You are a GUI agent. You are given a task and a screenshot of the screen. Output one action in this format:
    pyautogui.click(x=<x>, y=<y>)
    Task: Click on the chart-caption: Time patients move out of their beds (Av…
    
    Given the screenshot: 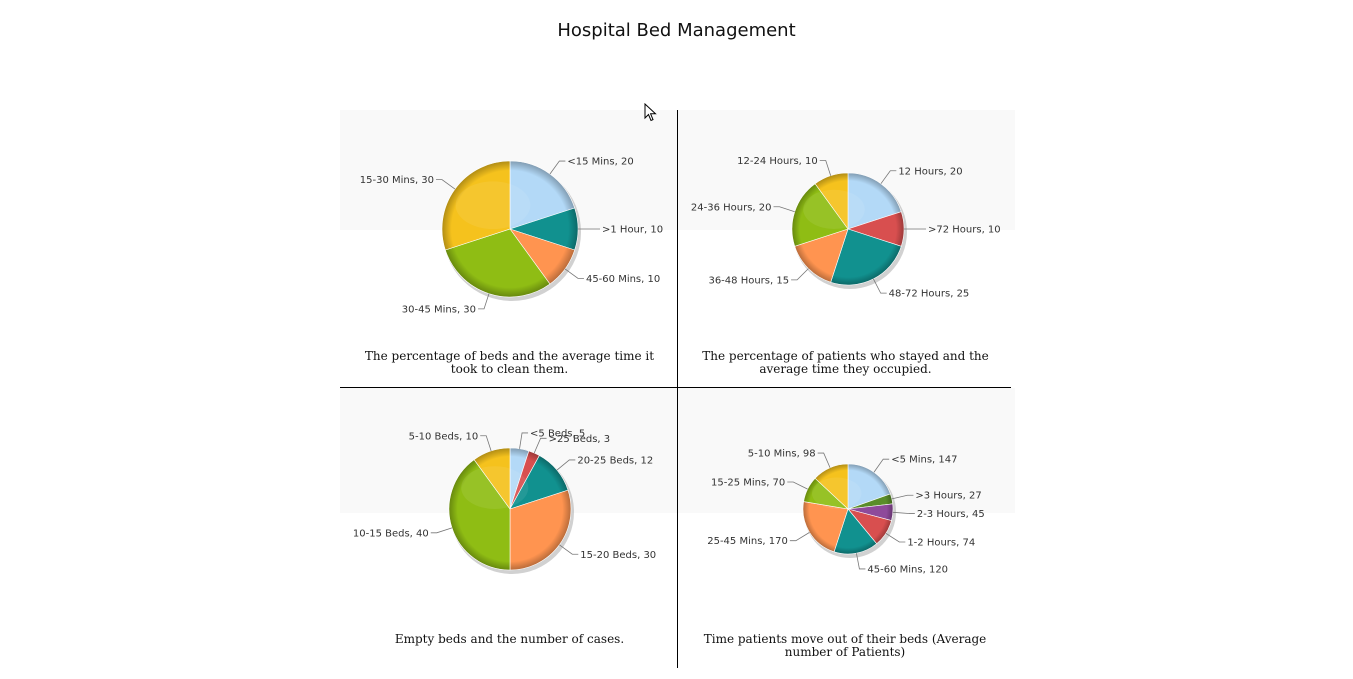 What is the action you would take?
    pyautogui.click(x=845, y=645)
    